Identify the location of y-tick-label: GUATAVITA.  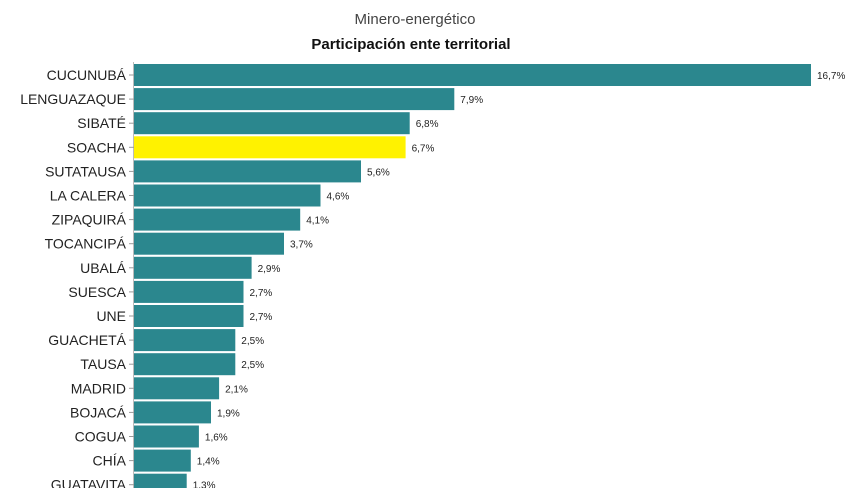
(89, 482).